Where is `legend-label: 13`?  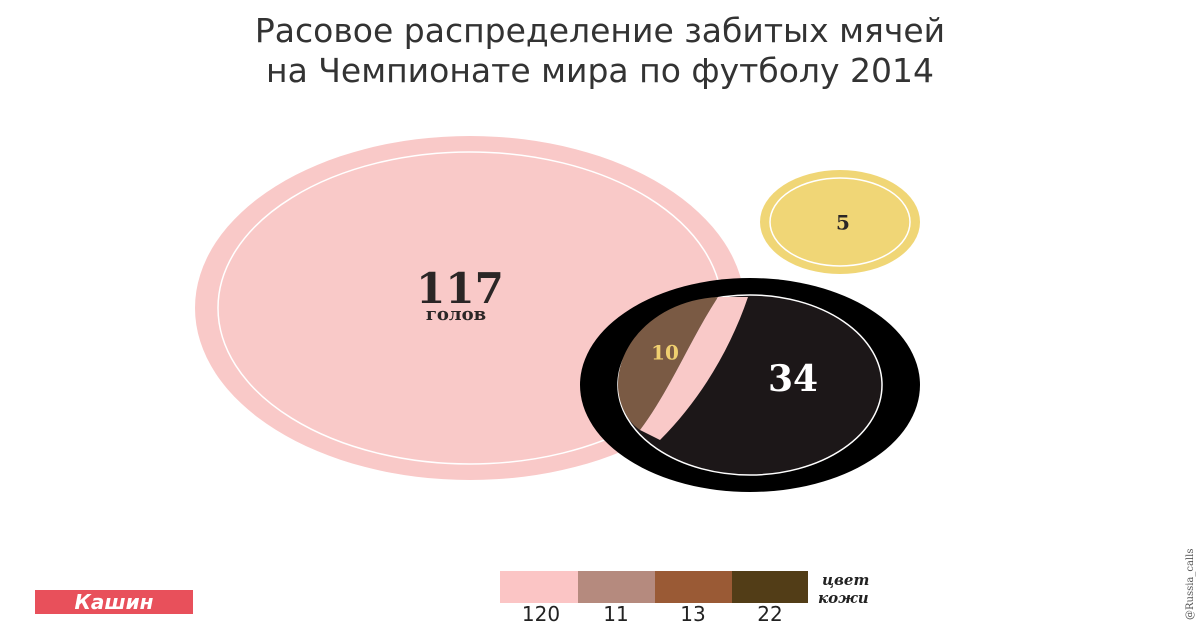 legend-label: 13 is located at coordinates (692, 614).